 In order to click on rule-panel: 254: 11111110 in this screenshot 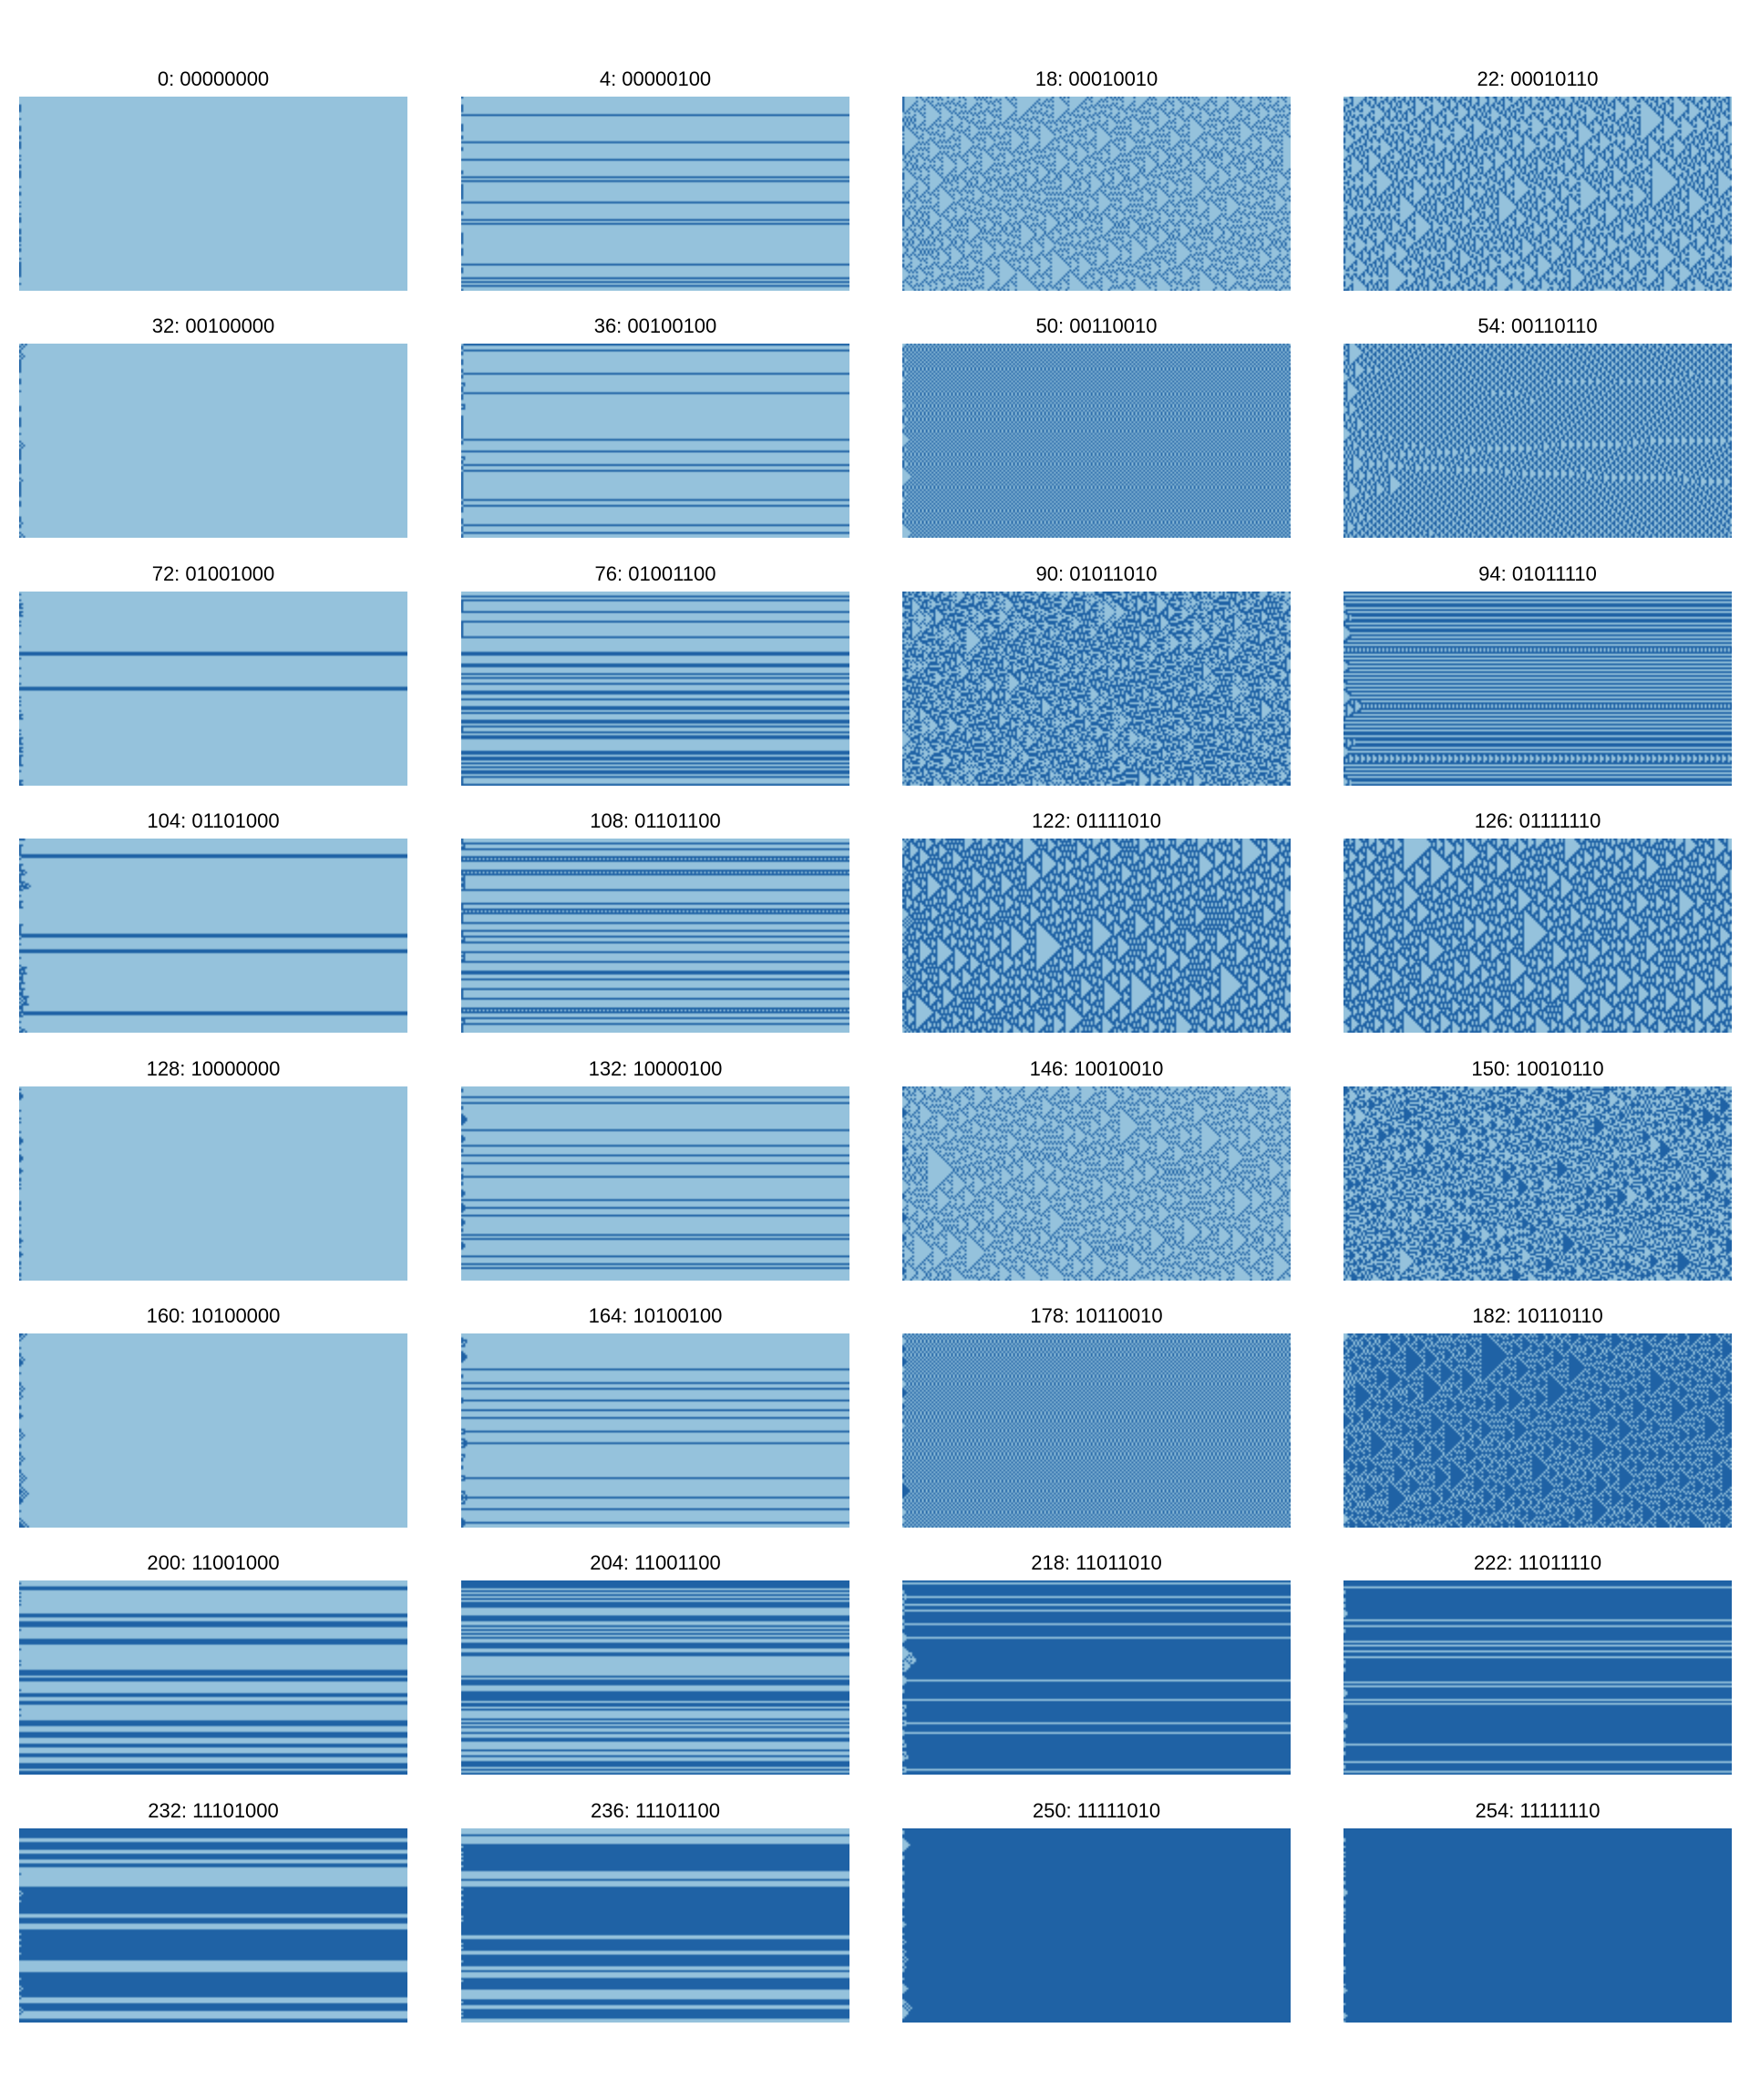, I will do `click(1537, 1911)`.